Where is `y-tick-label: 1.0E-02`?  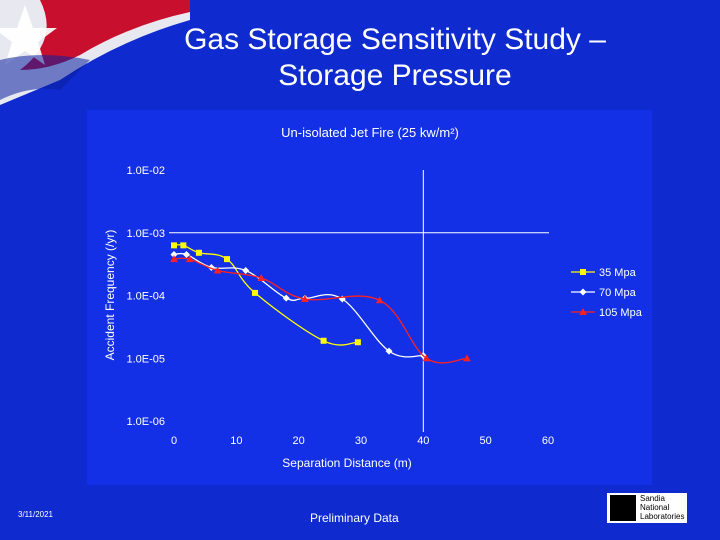 y-tick-label: 1.0E-02 is located at coordinates (145, 171).